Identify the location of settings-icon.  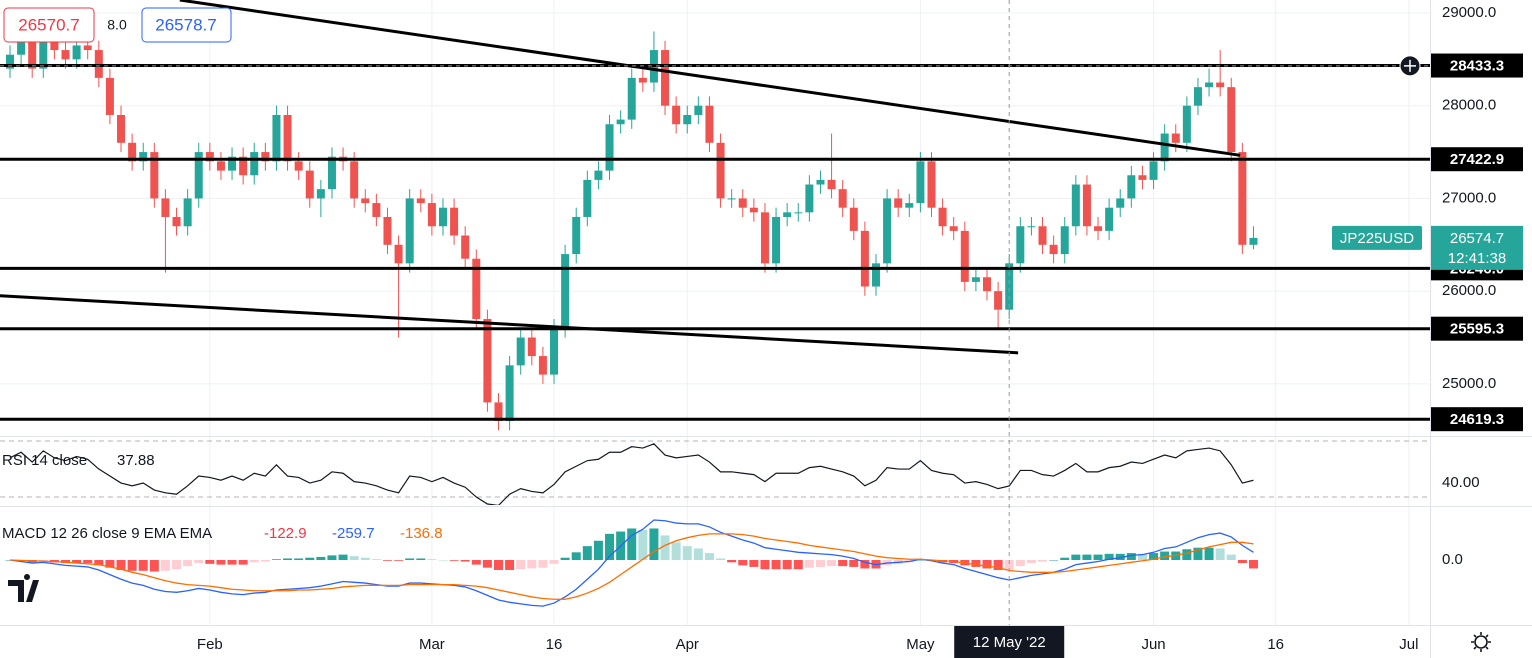
(1481, 642).